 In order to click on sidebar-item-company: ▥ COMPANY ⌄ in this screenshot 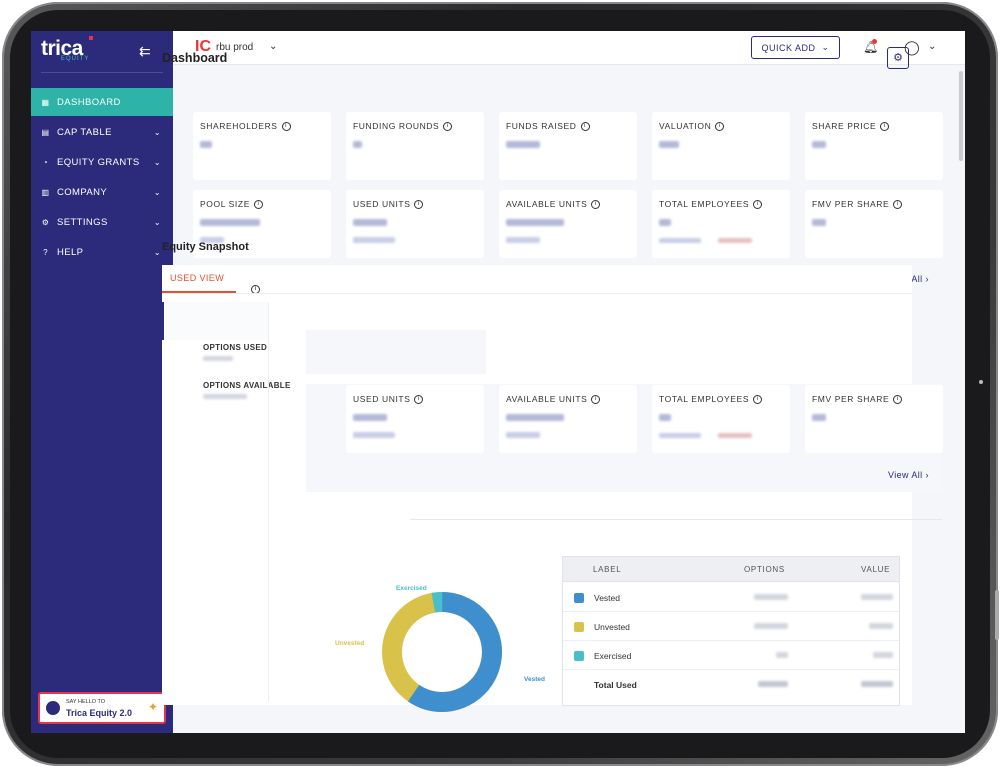, I will do `click(102, 192)`.